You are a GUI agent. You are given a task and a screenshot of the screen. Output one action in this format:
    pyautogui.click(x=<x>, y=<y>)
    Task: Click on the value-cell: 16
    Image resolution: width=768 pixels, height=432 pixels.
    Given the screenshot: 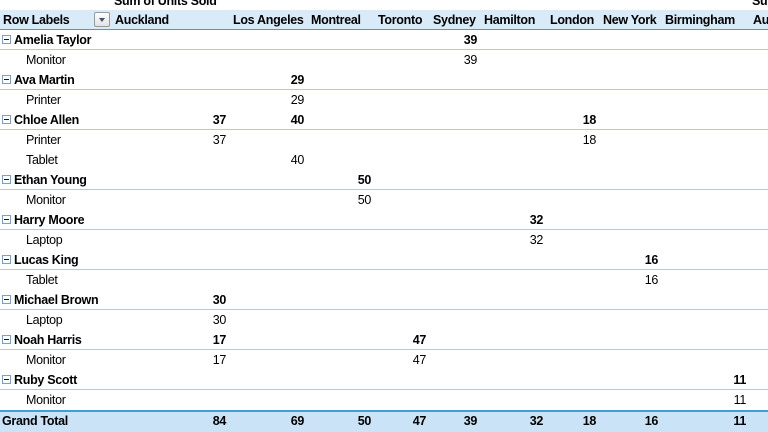 What is the action you would take?
    pyautogui.click(x=651, y=280)
    